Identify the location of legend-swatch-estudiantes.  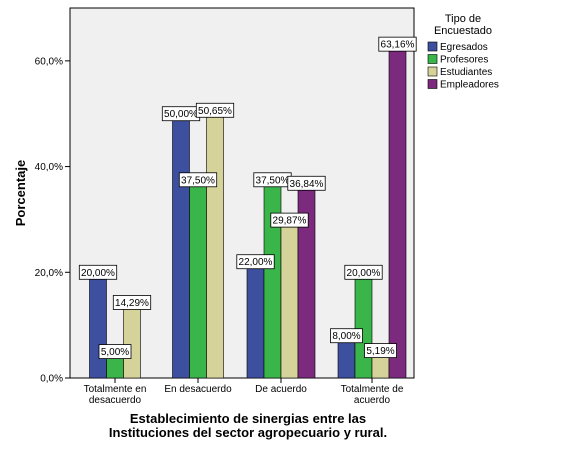
(432, 71).